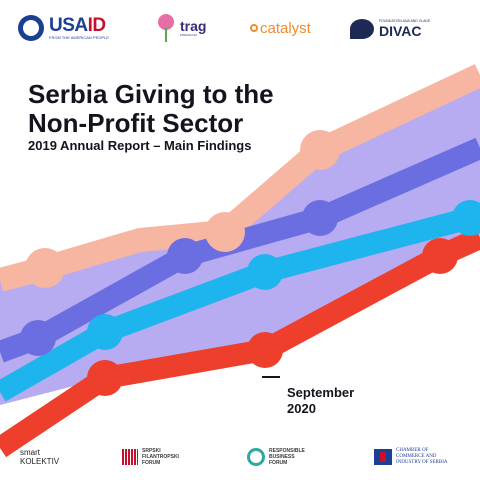  Describe the element at coordinates (282, 457) in the screenshot. I see `rbf-line2: BUSINESS` at that location.